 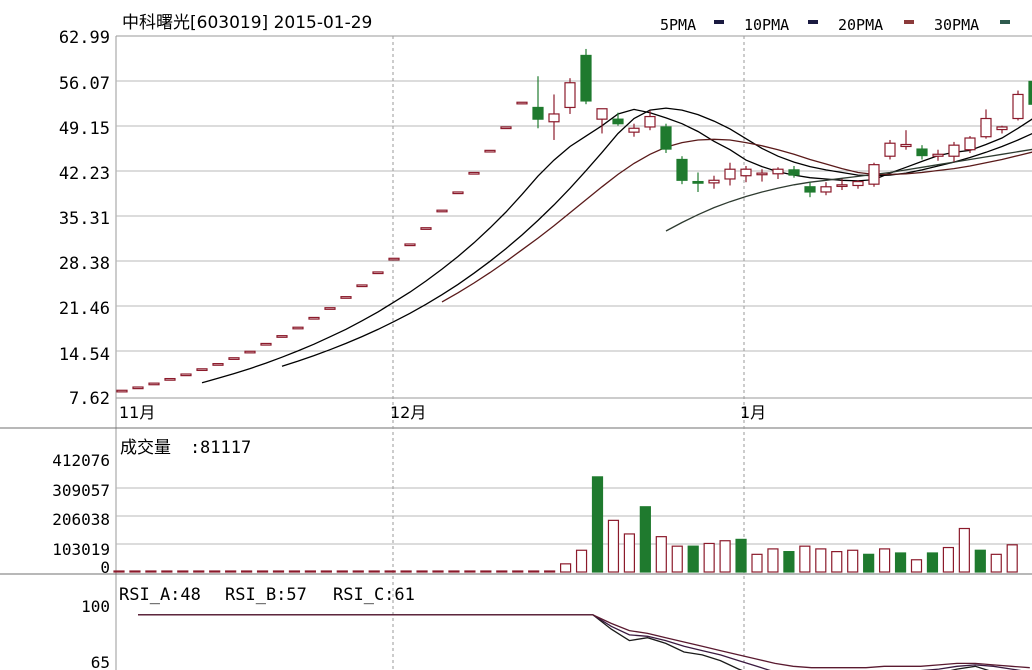 I want to click on rsi-lines, so click(x=584, y=642).